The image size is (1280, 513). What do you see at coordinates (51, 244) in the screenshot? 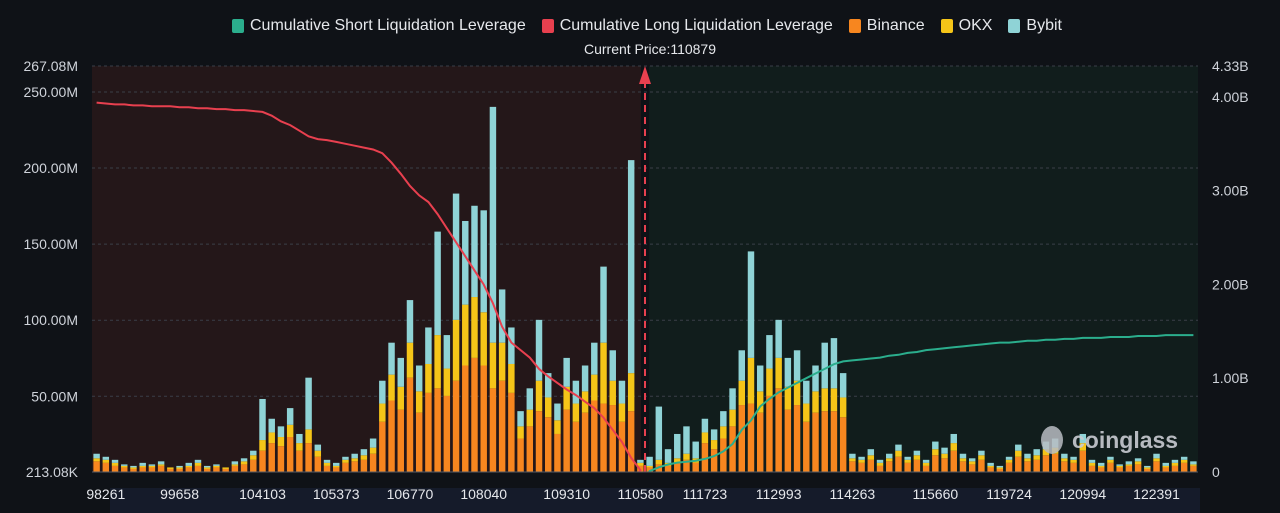
I see `left-axis-tick: 150.00M` at bounding box center [51, 244].